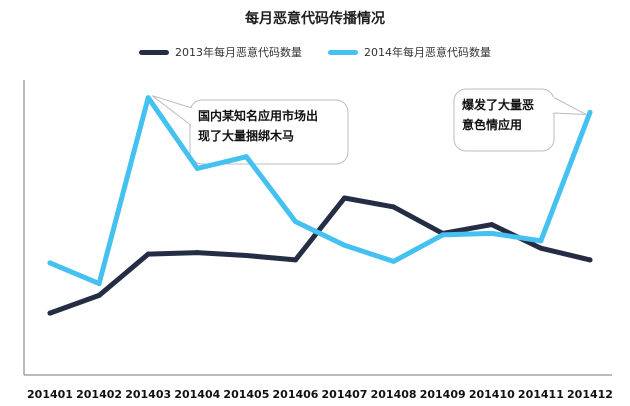 The image size is (630, 406). I want to click on legend-swatch-2014, so click(343, 52).